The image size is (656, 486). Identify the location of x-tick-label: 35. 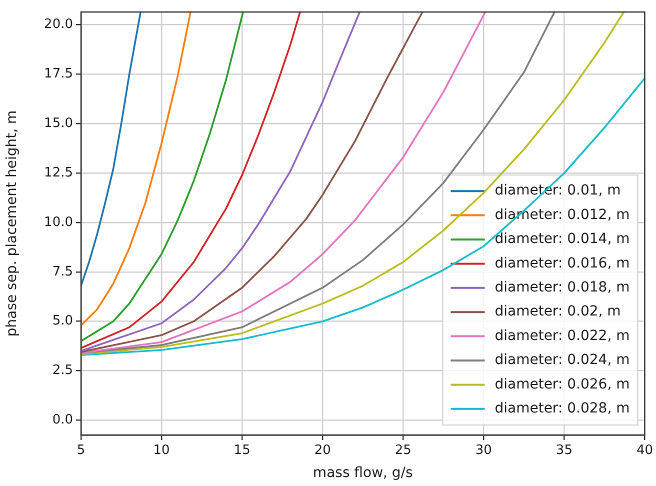
(564, 450).